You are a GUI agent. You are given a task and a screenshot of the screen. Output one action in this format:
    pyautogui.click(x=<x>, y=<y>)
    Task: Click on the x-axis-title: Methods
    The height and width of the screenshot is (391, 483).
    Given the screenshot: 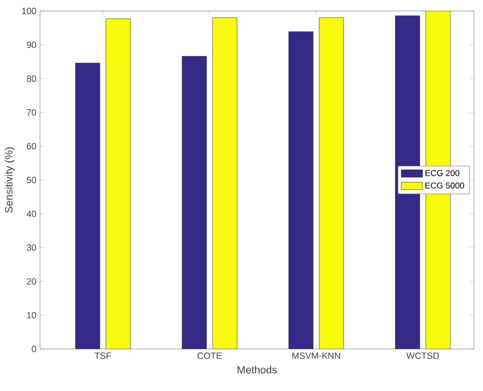 What is the action you would take?
    pyautogui.click(x=257, y=370)
    